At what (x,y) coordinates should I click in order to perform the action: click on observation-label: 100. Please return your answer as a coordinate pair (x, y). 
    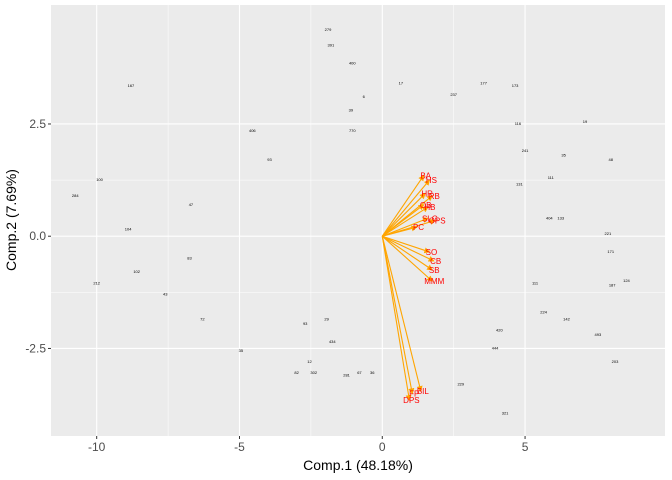
    Looking at the image, I should click on (99, 179).